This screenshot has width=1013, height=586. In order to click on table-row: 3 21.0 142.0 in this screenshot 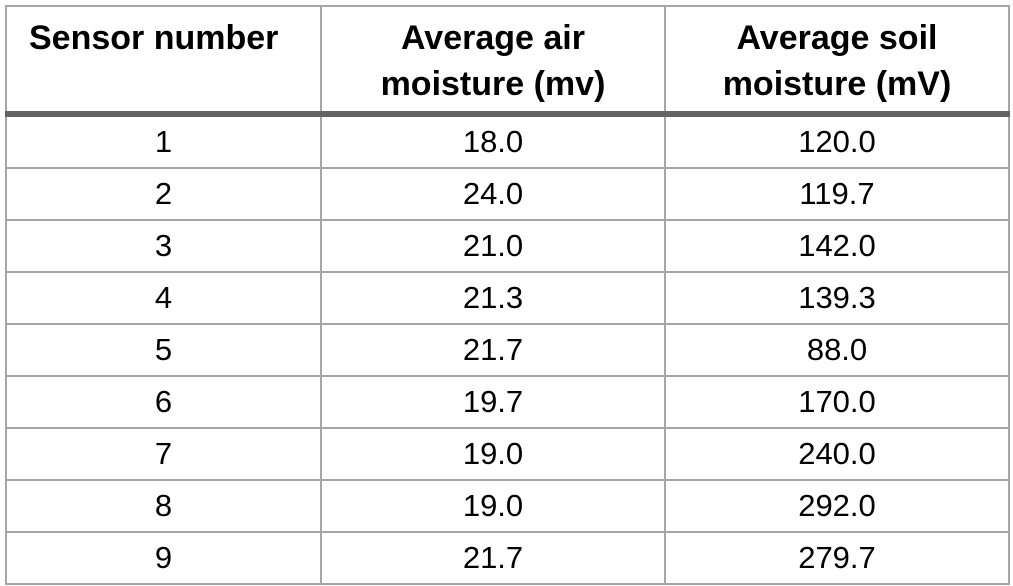, I will do `click(507, 246)`.